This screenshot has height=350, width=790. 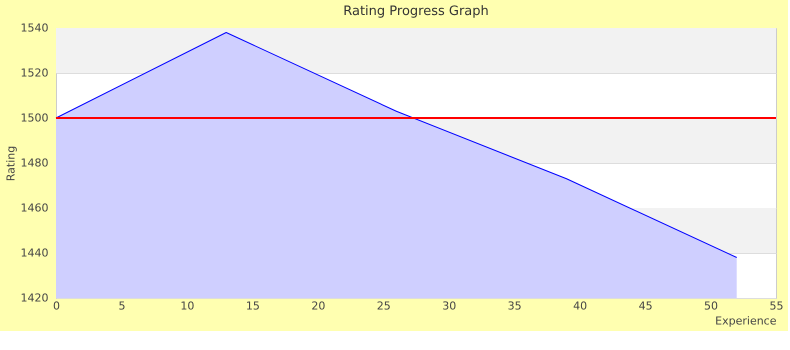 What do you see at coordinates (580, 306) in the screenshot?
I see `x-tick-label: 40` at bounding box center [580, 306].